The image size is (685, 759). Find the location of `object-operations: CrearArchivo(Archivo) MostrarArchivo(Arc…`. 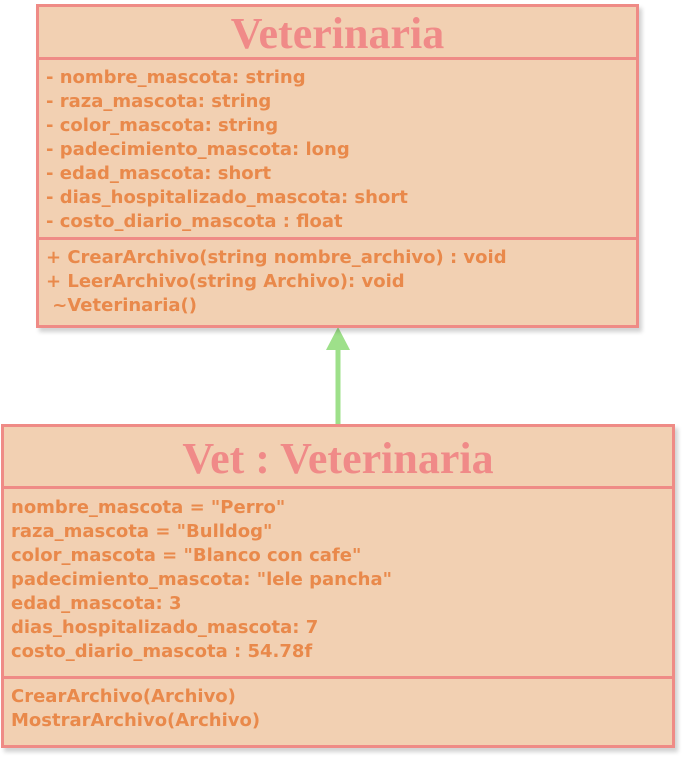

object-operations: CrearArchivo(Archivo) MostrarArchivo(Arc… is located at coordinates (338, 712).